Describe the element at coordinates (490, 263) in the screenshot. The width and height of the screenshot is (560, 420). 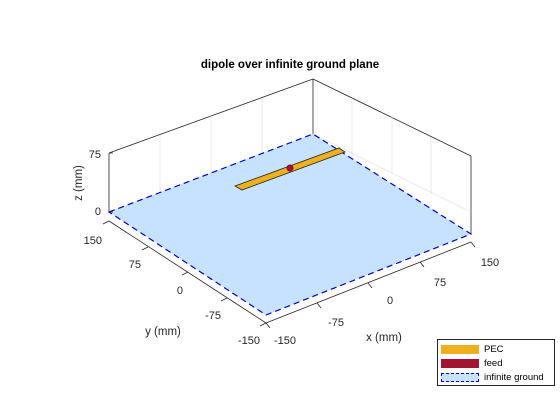
I see `x-tick-label: 150` at that location.